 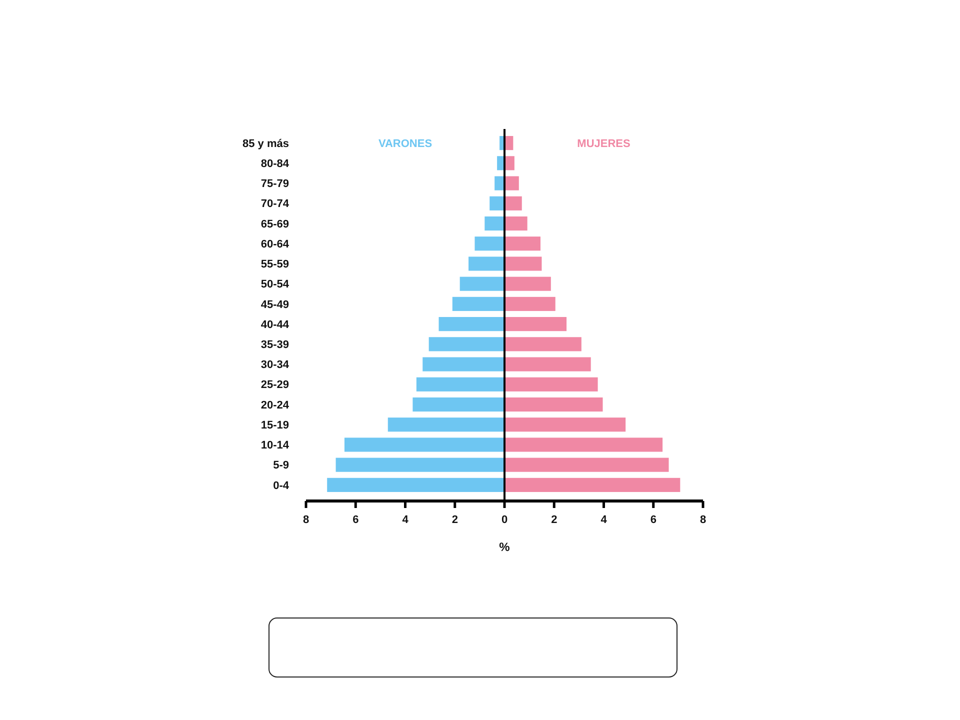 What do you see at coordinates (281, 466) in the screenshot?
I see `y-tick-label: 5-9` at bounding box center [281, 466].